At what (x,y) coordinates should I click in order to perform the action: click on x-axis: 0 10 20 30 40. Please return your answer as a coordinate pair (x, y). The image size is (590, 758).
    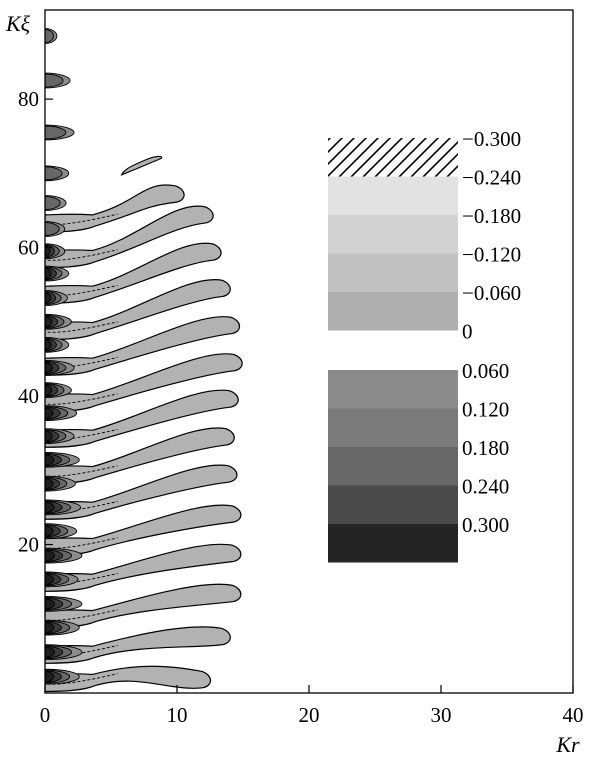
    Looking at the image, I should click on (312, 706).